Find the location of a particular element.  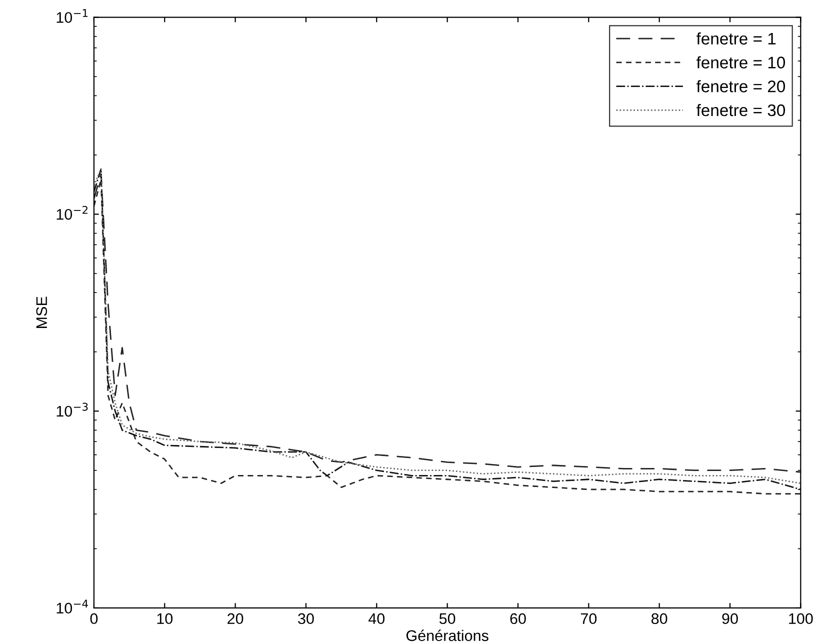

x-tick-label: 0 is located at coordinates (94, 618).